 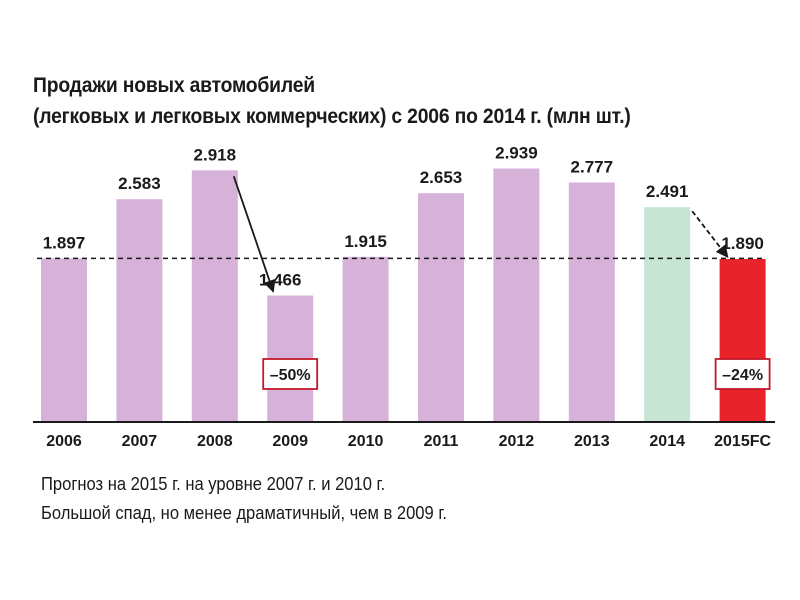 I want to click on value-label-2007: 2.583, so click(x=139, y=183).